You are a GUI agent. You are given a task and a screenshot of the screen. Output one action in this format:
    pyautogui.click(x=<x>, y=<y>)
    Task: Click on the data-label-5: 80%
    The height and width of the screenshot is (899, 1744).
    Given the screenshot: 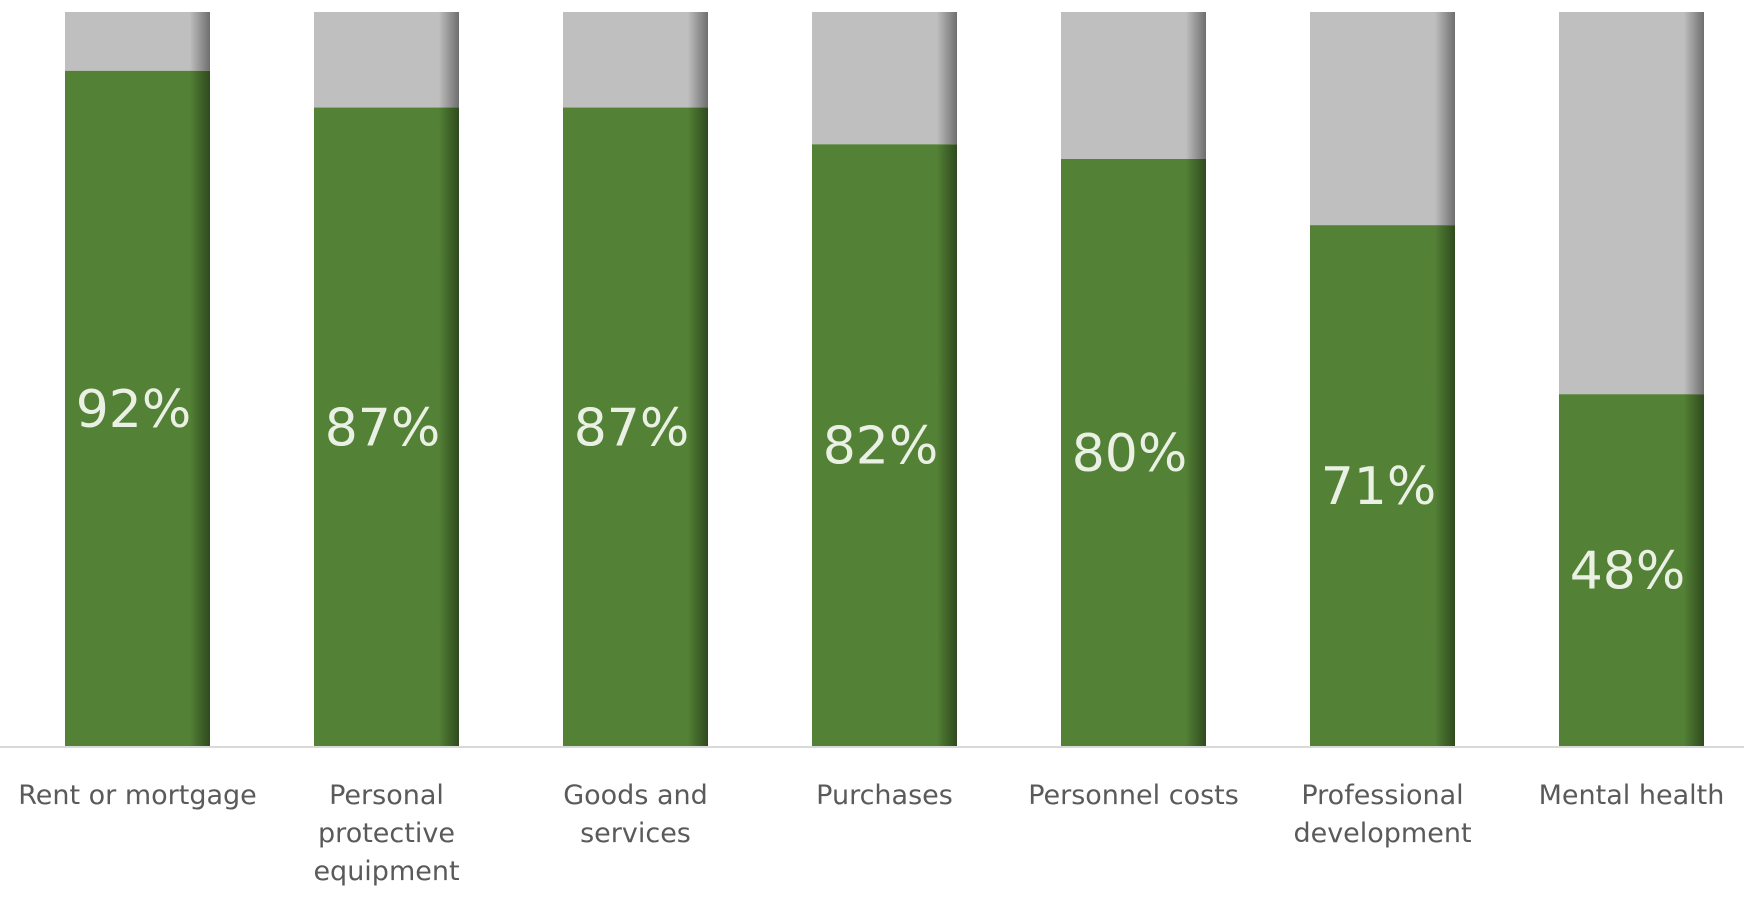 What is the action you would take?
    pyautogui.click(x=1130, y=454)
    